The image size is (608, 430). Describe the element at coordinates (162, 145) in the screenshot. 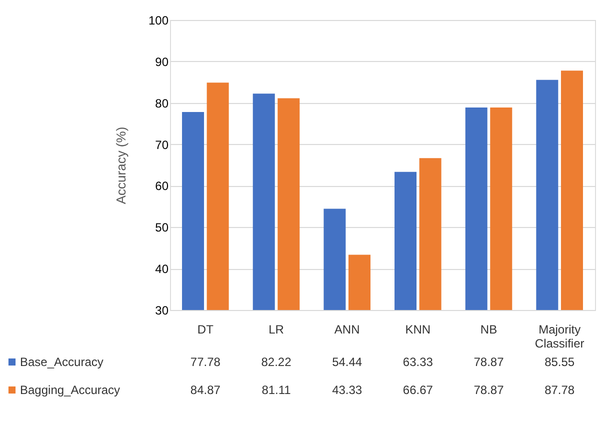

I see `y-tick-label: 70` at that location.